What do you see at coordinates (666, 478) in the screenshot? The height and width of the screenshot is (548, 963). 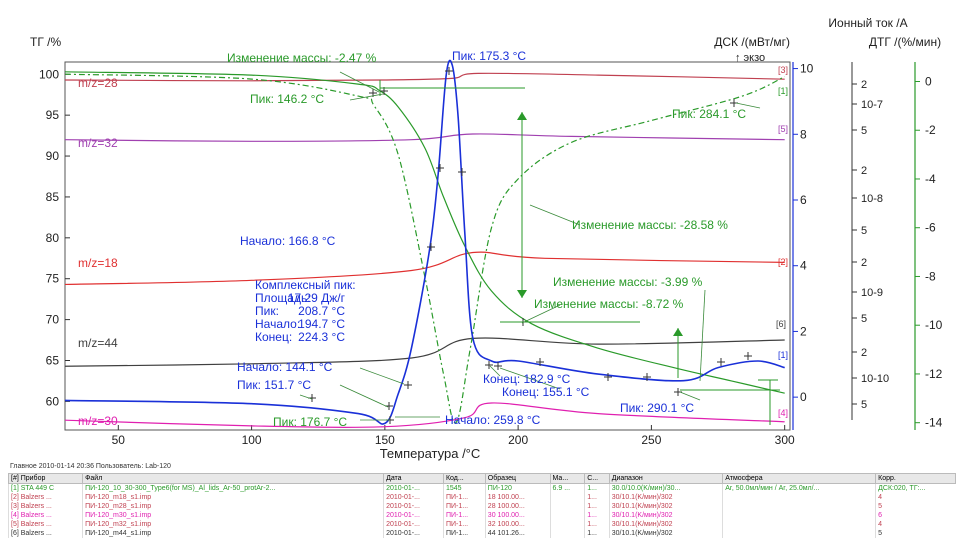 I see `legend-column-header: Диапазон` at bounding box center [666, 478].